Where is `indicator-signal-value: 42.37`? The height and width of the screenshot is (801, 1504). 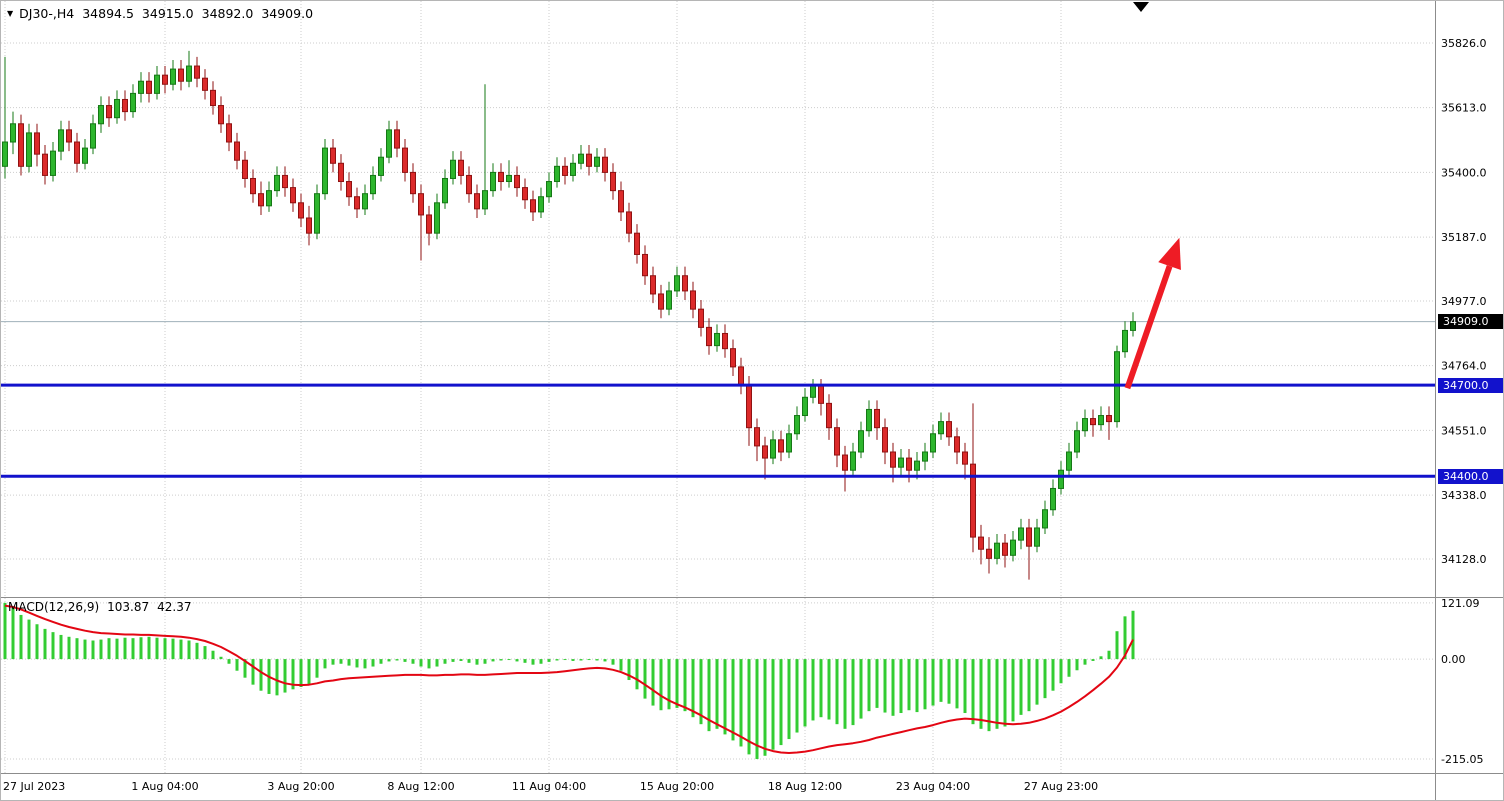
indicator-signal-value: 42.37 is located at coordinates (174, 607).